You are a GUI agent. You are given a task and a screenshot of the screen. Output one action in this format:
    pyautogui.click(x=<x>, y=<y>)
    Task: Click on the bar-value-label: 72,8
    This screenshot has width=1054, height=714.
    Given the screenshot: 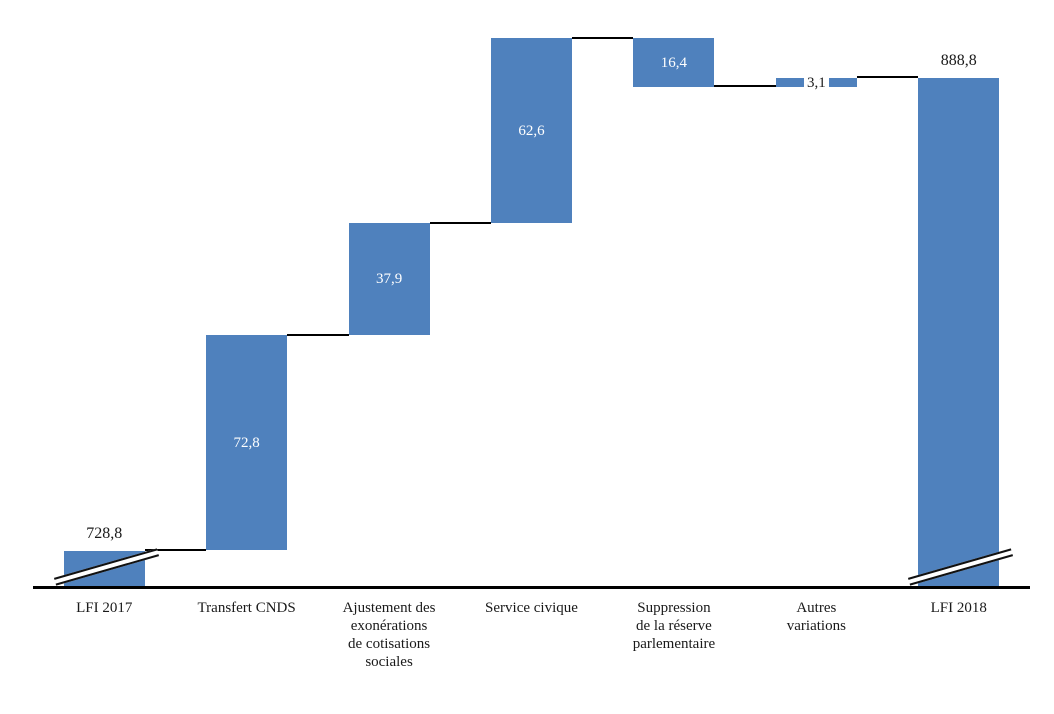 What is the action you would take?
    pyautogui.click(x=246, y=442)
    